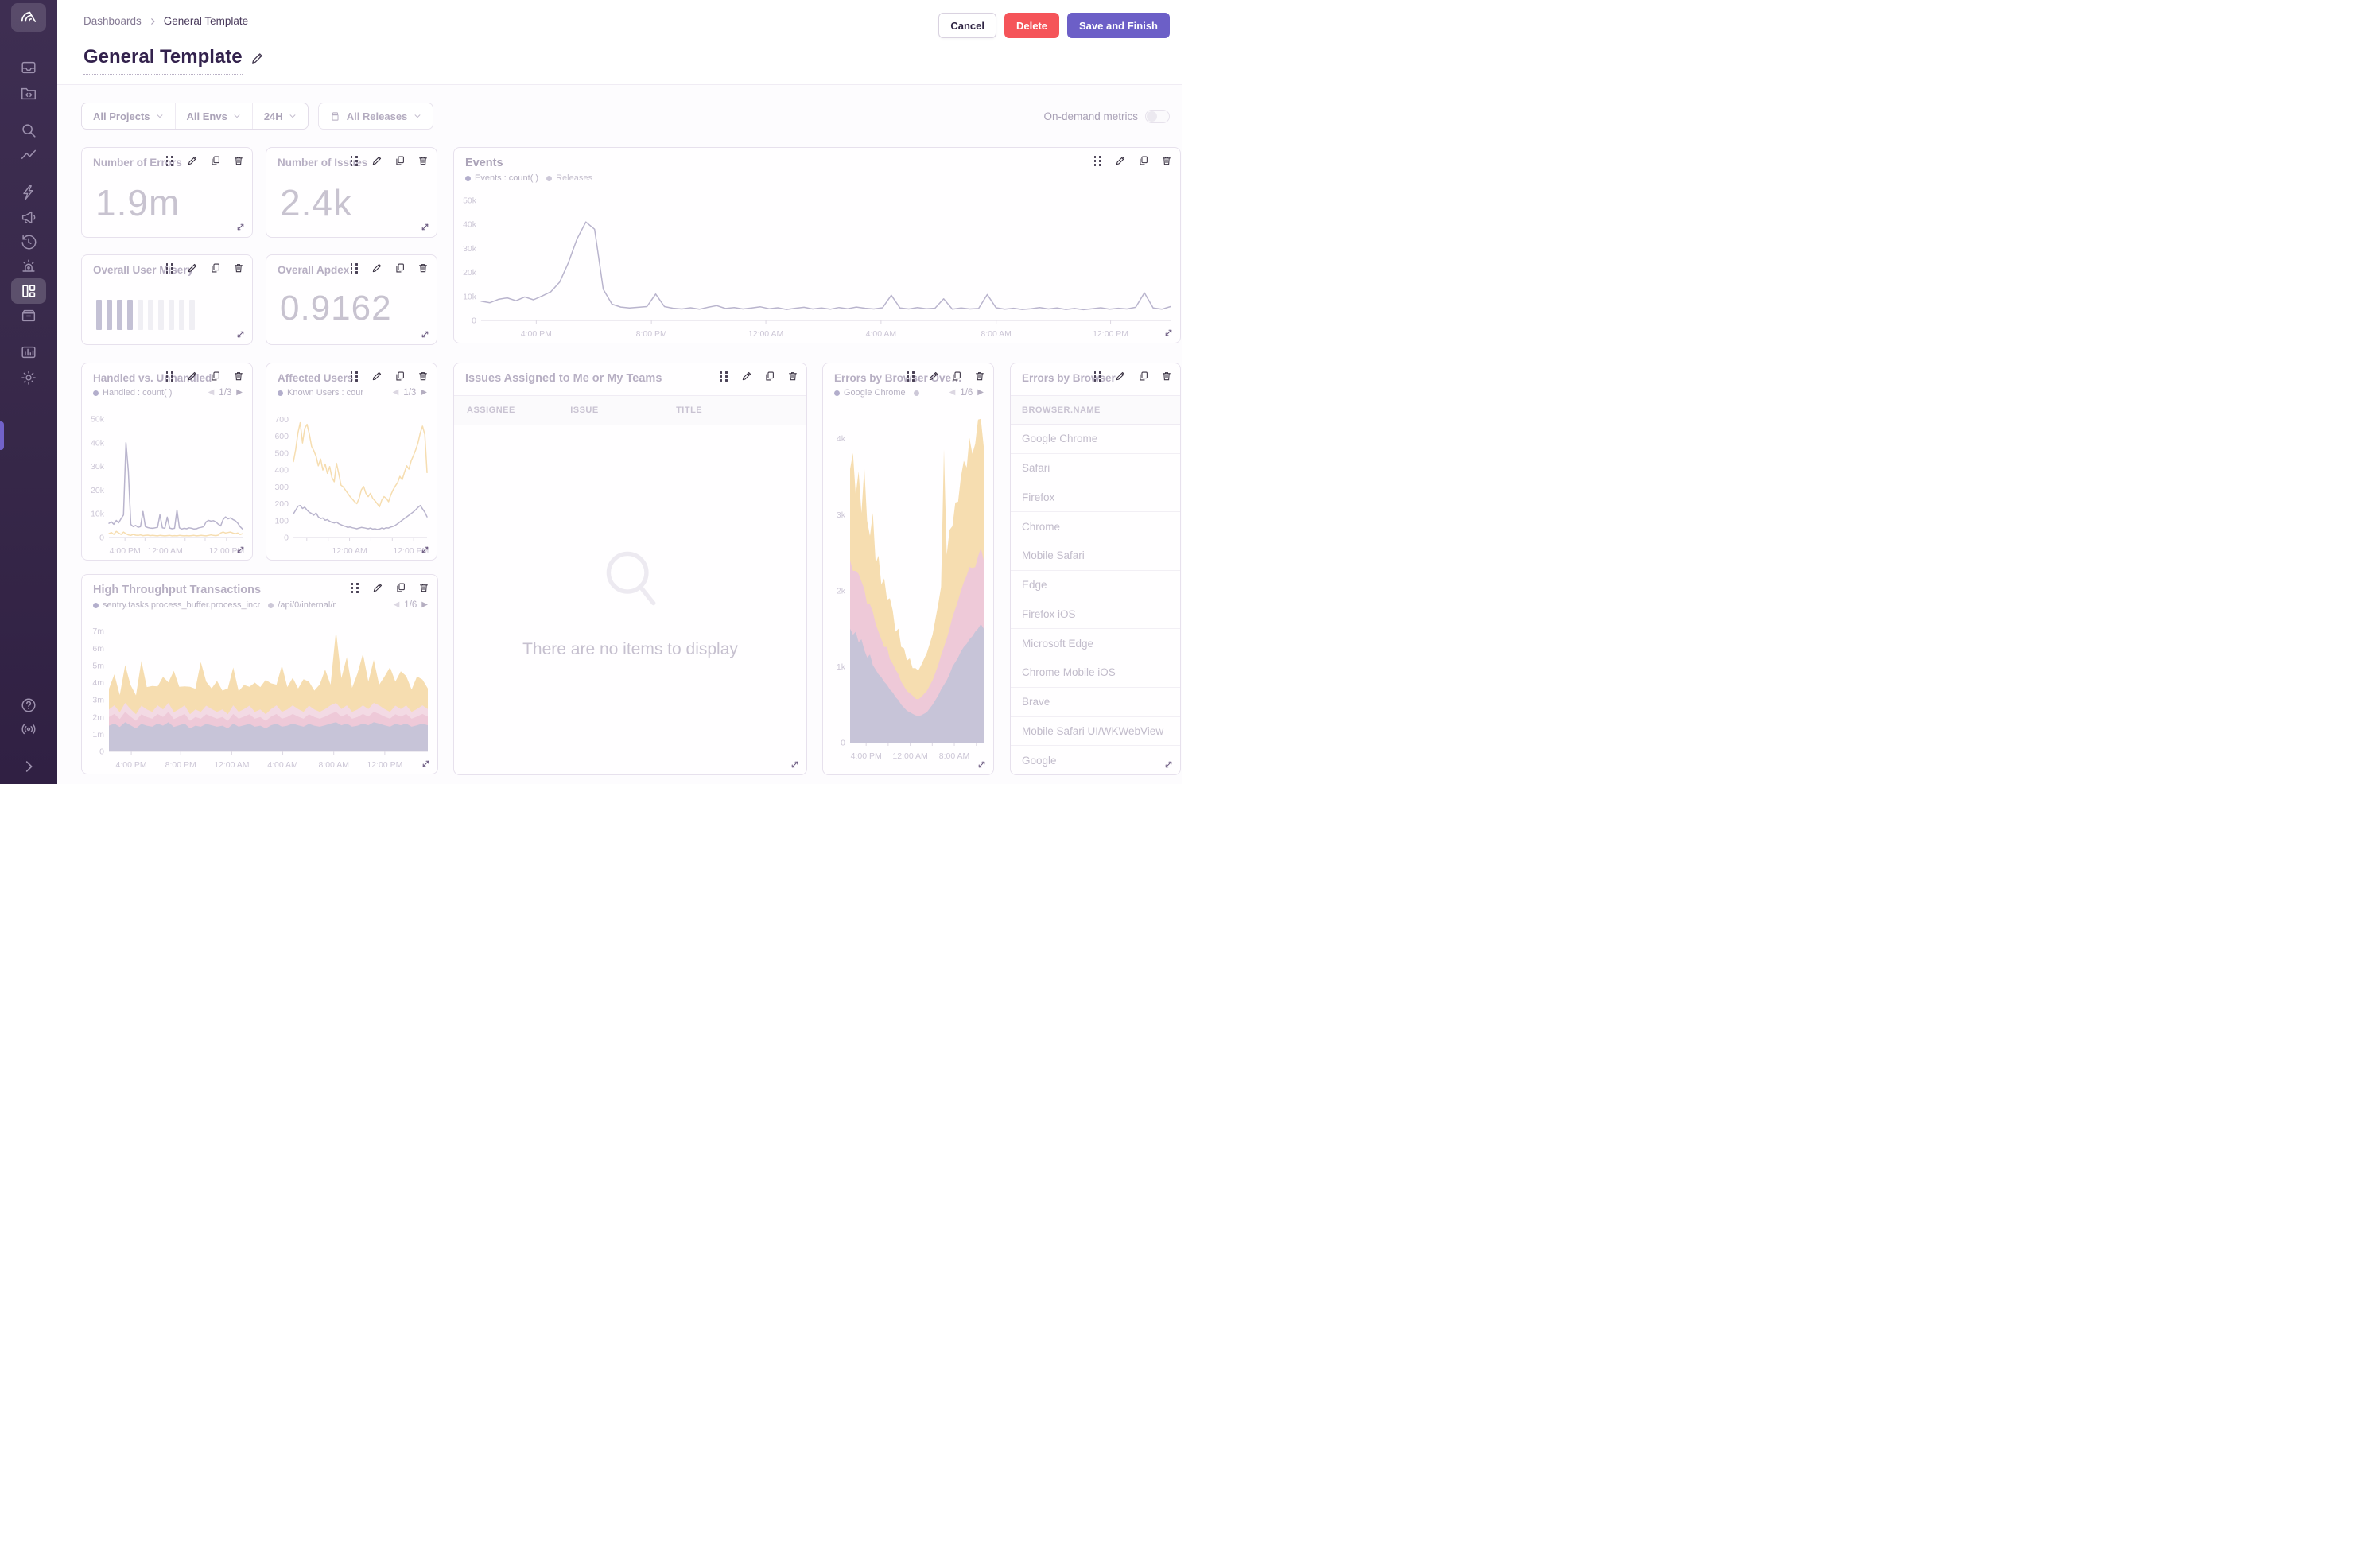 This screenshot has width=2365, height=1568. What do you see at coordinates (28, 67) in the screenshot?
I see `sidebar-item-issues` at bounding box center [28, 67].